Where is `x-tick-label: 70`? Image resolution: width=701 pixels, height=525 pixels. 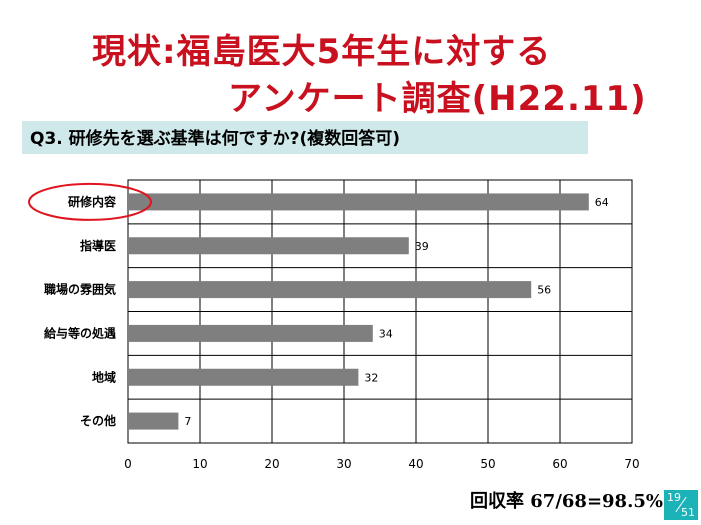
x-tick-label: 70 is located at coordinates (631, 464).